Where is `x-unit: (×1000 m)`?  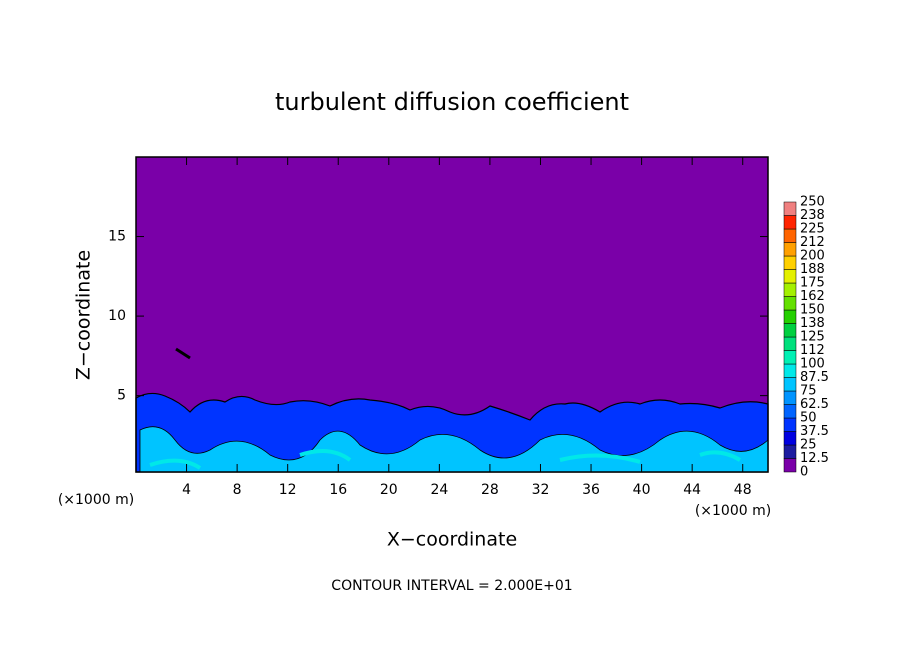
x-unit: (×1000 m) is located at coordinates (733, 511).